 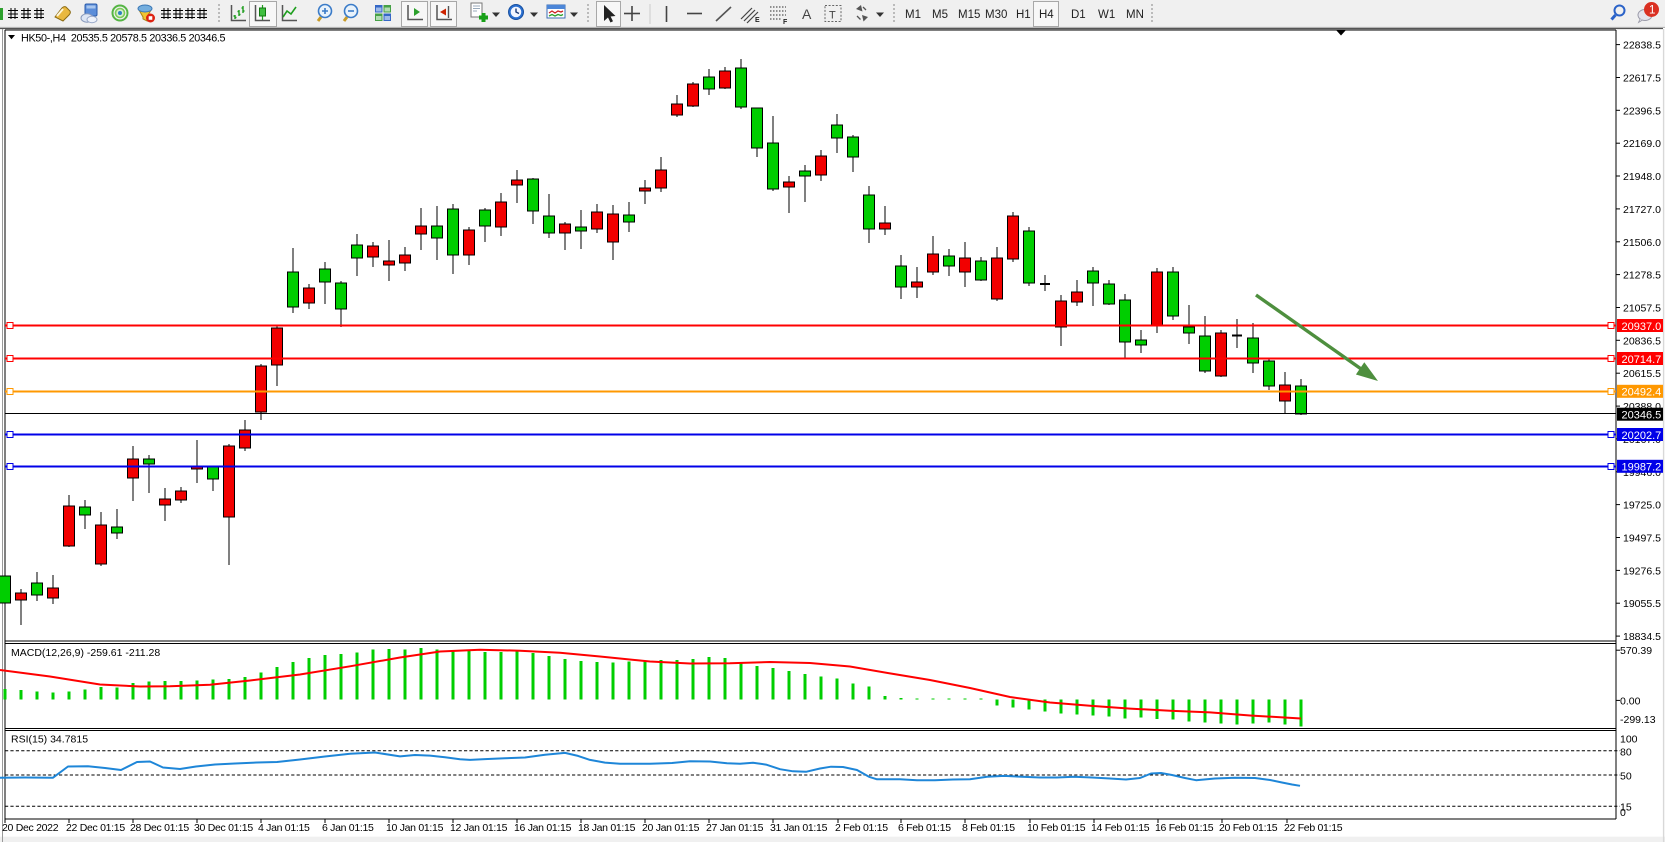 What do you see at coordinates (30, 828) in the screenshot?
I see `svg-text: 20 Dec 2022` at bounding box center [30, 828].